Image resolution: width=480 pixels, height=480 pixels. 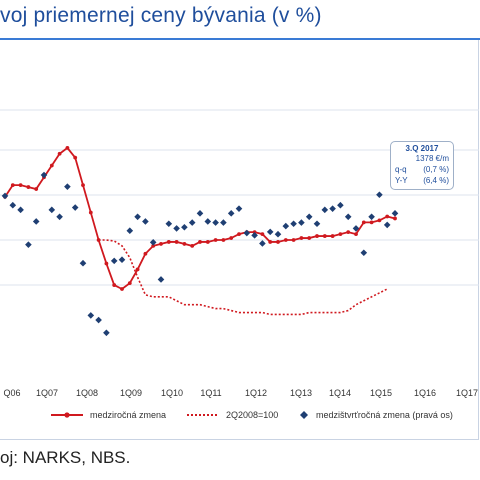 I want to click on legend-label-yoy: medziročná zmena, so click(x=128, y=415).